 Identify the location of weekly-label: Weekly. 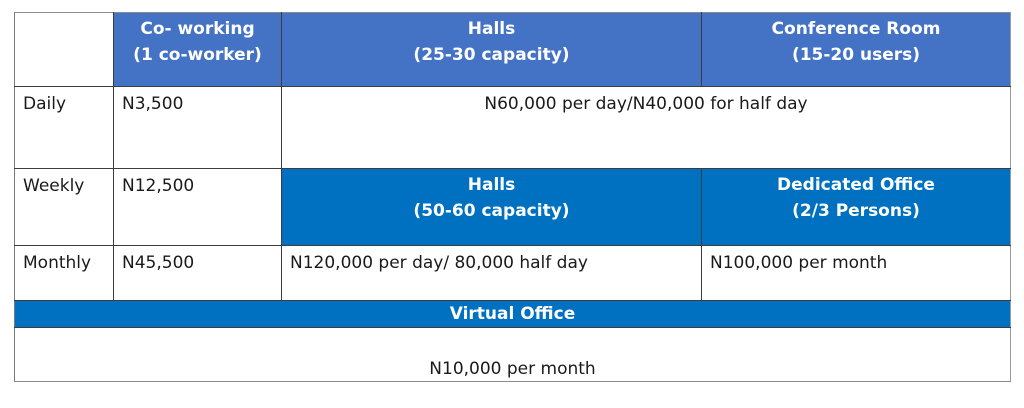
(54, 186).